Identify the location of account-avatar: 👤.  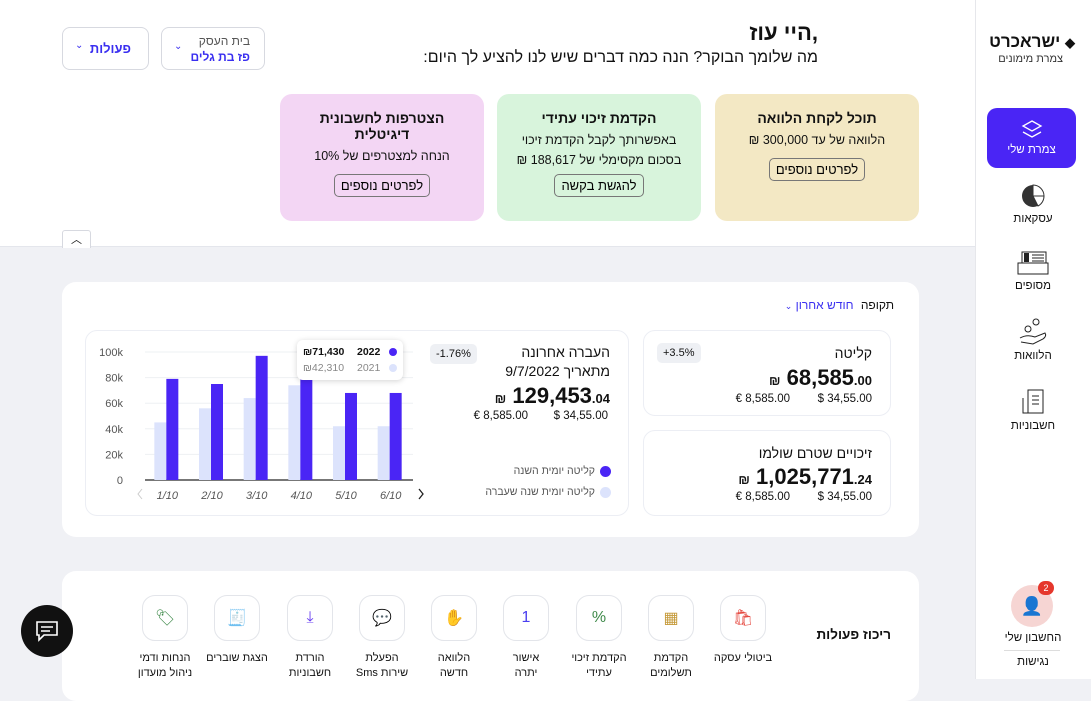
(1032, 606).